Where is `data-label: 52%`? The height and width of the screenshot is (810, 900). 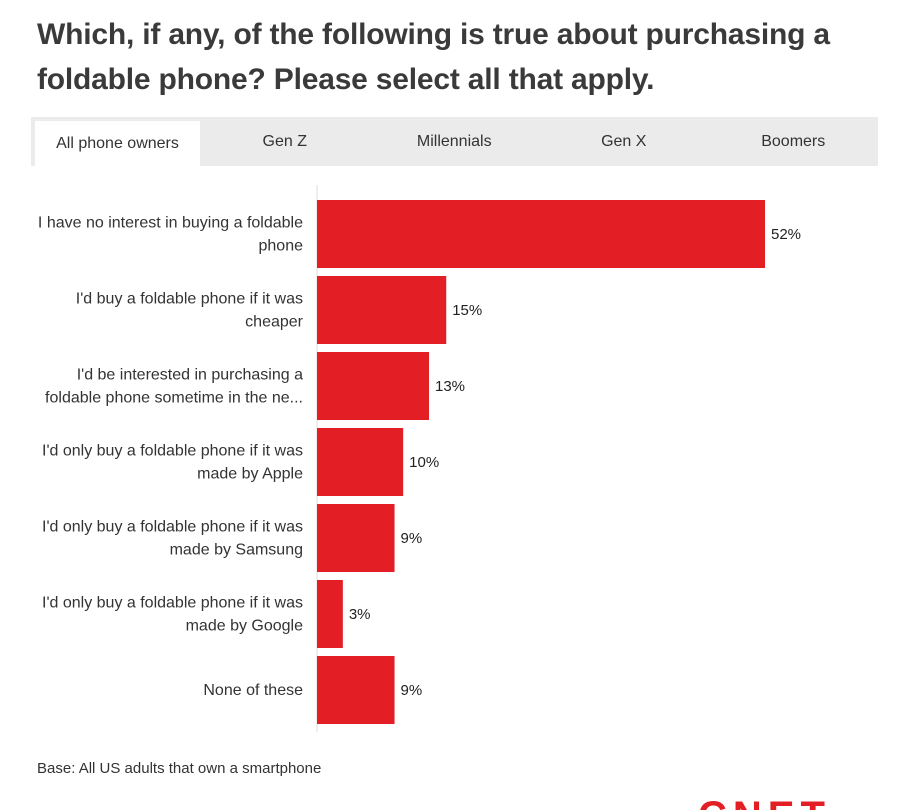
data-label: 52% is located at coordinates (786, 234).